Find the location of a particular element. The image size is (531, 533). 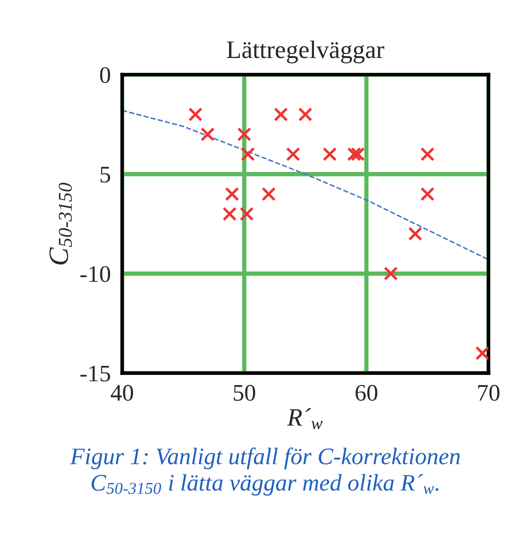

x-tick-label: 70 is located at coordinates (489, 392).